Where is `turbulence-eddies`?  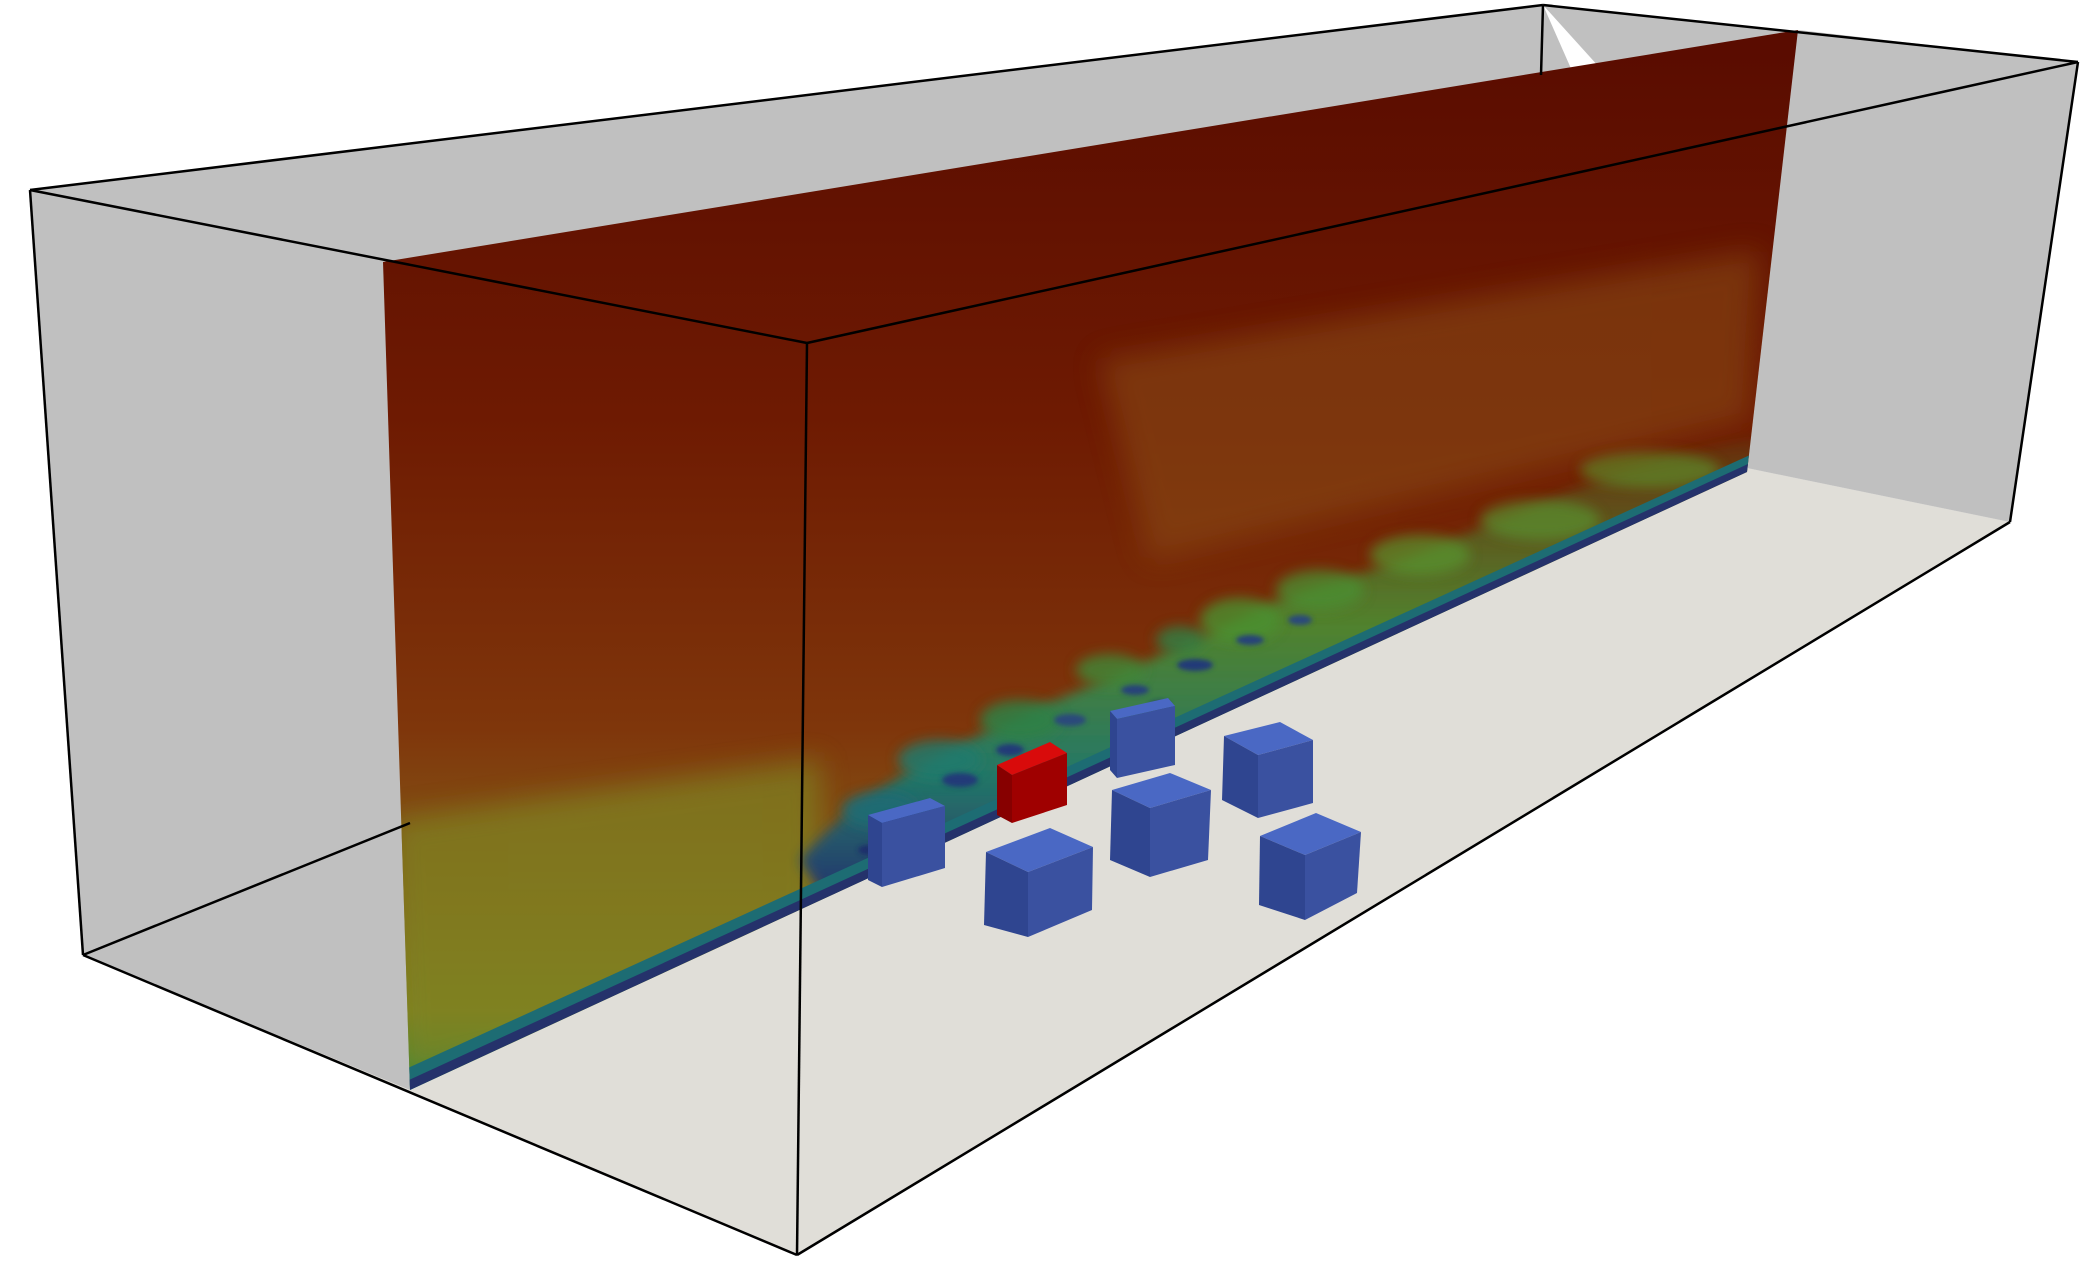 turbulence-eddies is located at coordinates (1281, 640).